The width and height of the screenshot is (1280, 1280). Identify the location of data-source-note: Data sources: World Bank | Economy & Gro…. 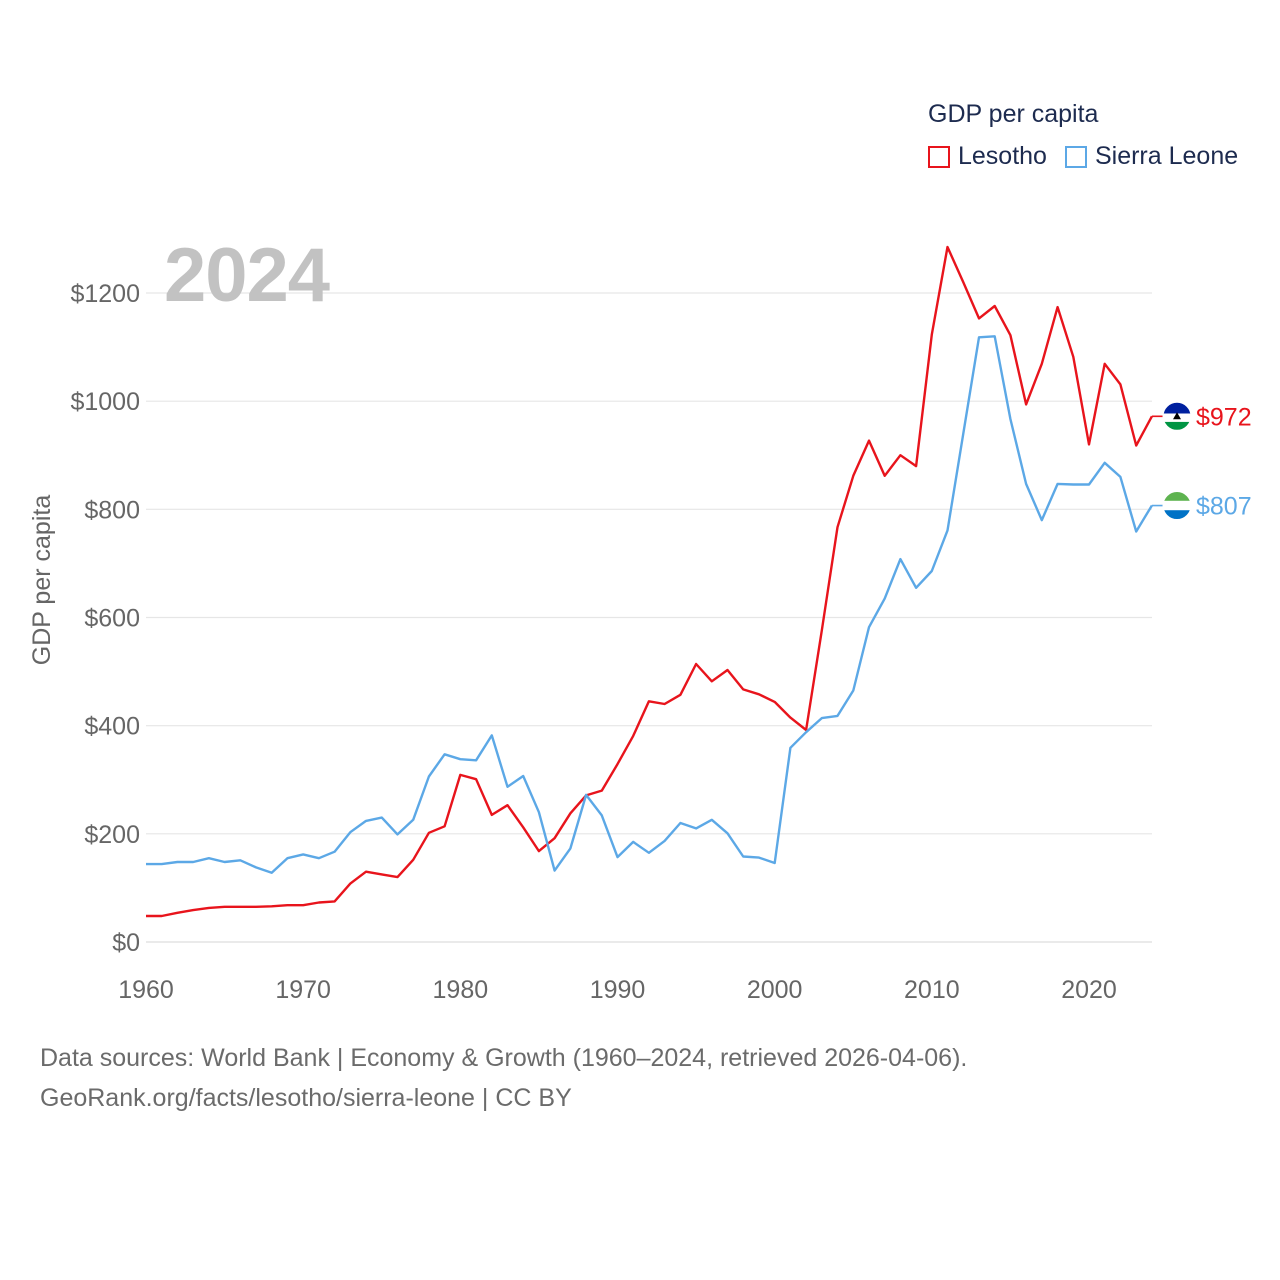
(504, 1058).